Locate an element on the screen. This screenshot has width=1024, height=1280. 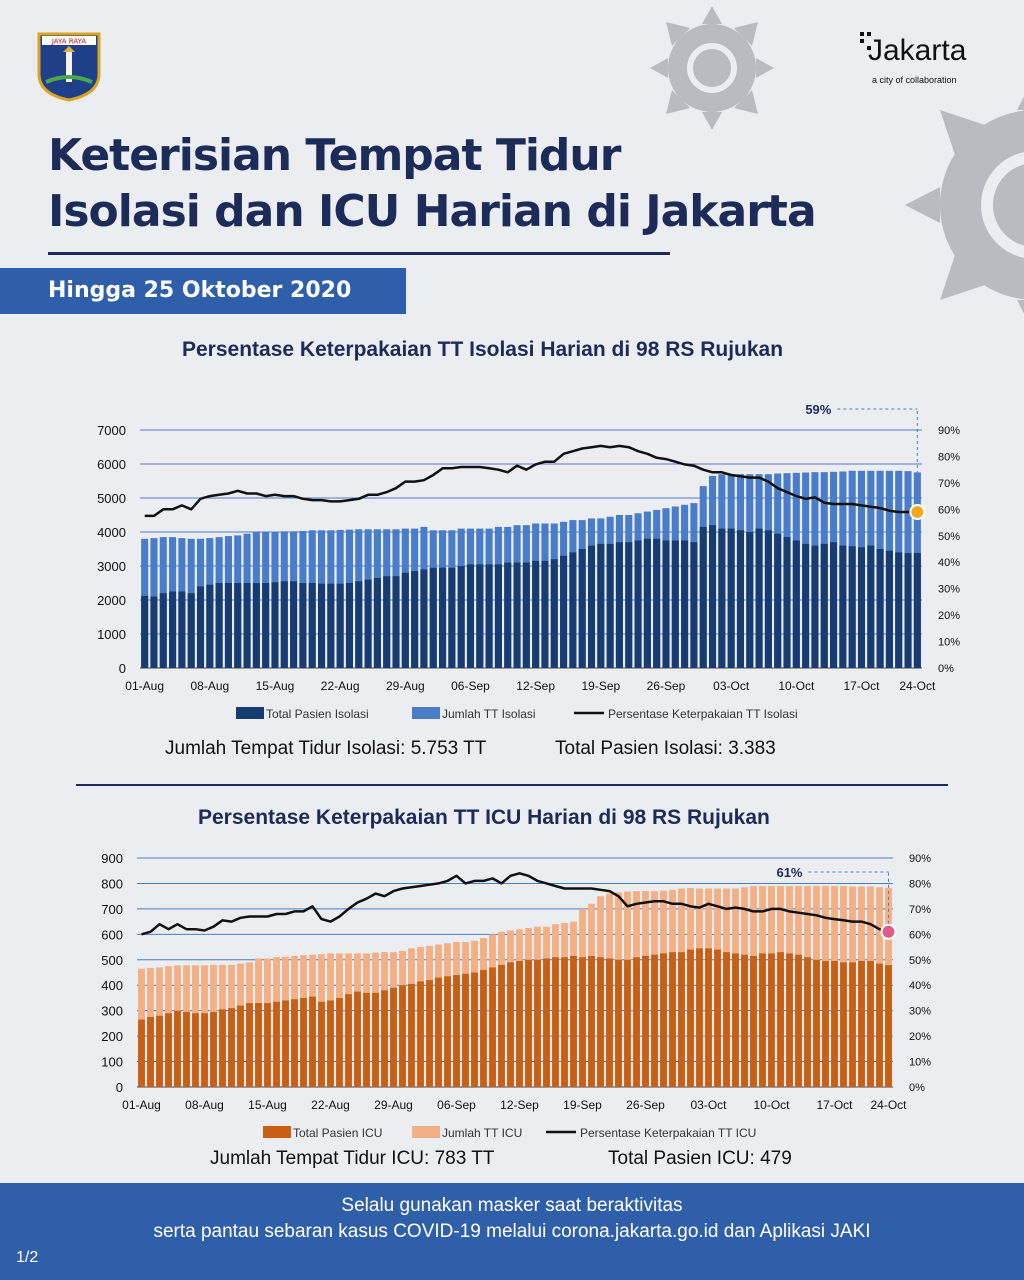
x-tick-label: 08-Aug is located at coordinates (209, 686).